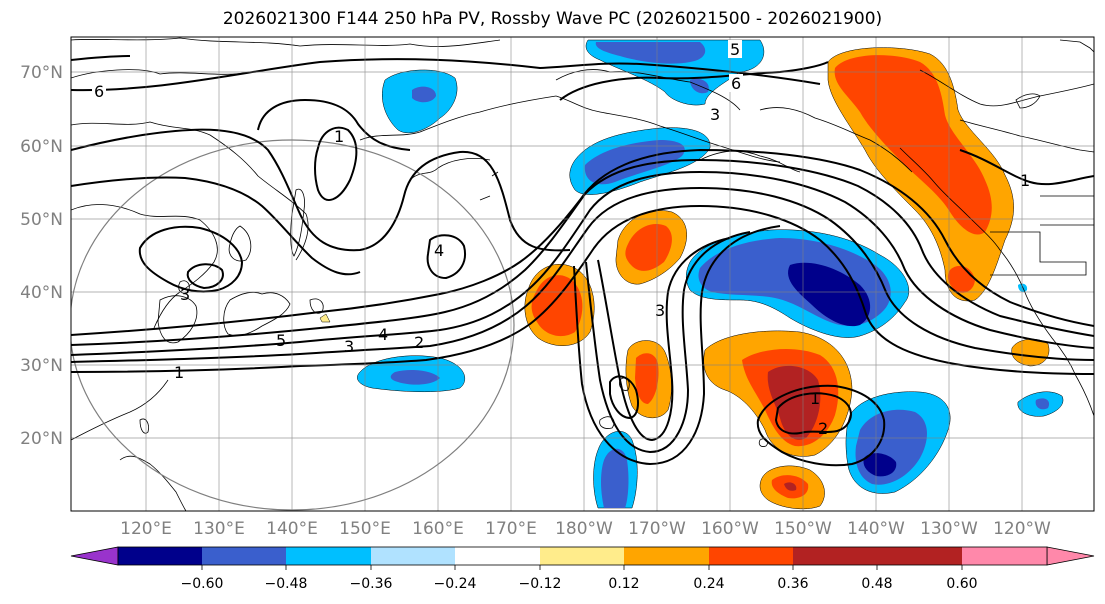 Image resolution: width=1105 pixels, height=604 pixels. I want to click on colorbar-tick-label: 0.24, so click(708, 584).